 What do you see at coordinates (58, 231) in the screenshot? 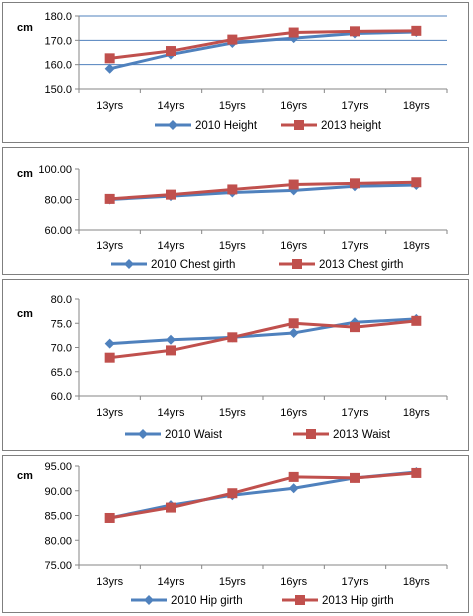
I see `y-tick-label: 60.00` at bounding box center [58, 231].